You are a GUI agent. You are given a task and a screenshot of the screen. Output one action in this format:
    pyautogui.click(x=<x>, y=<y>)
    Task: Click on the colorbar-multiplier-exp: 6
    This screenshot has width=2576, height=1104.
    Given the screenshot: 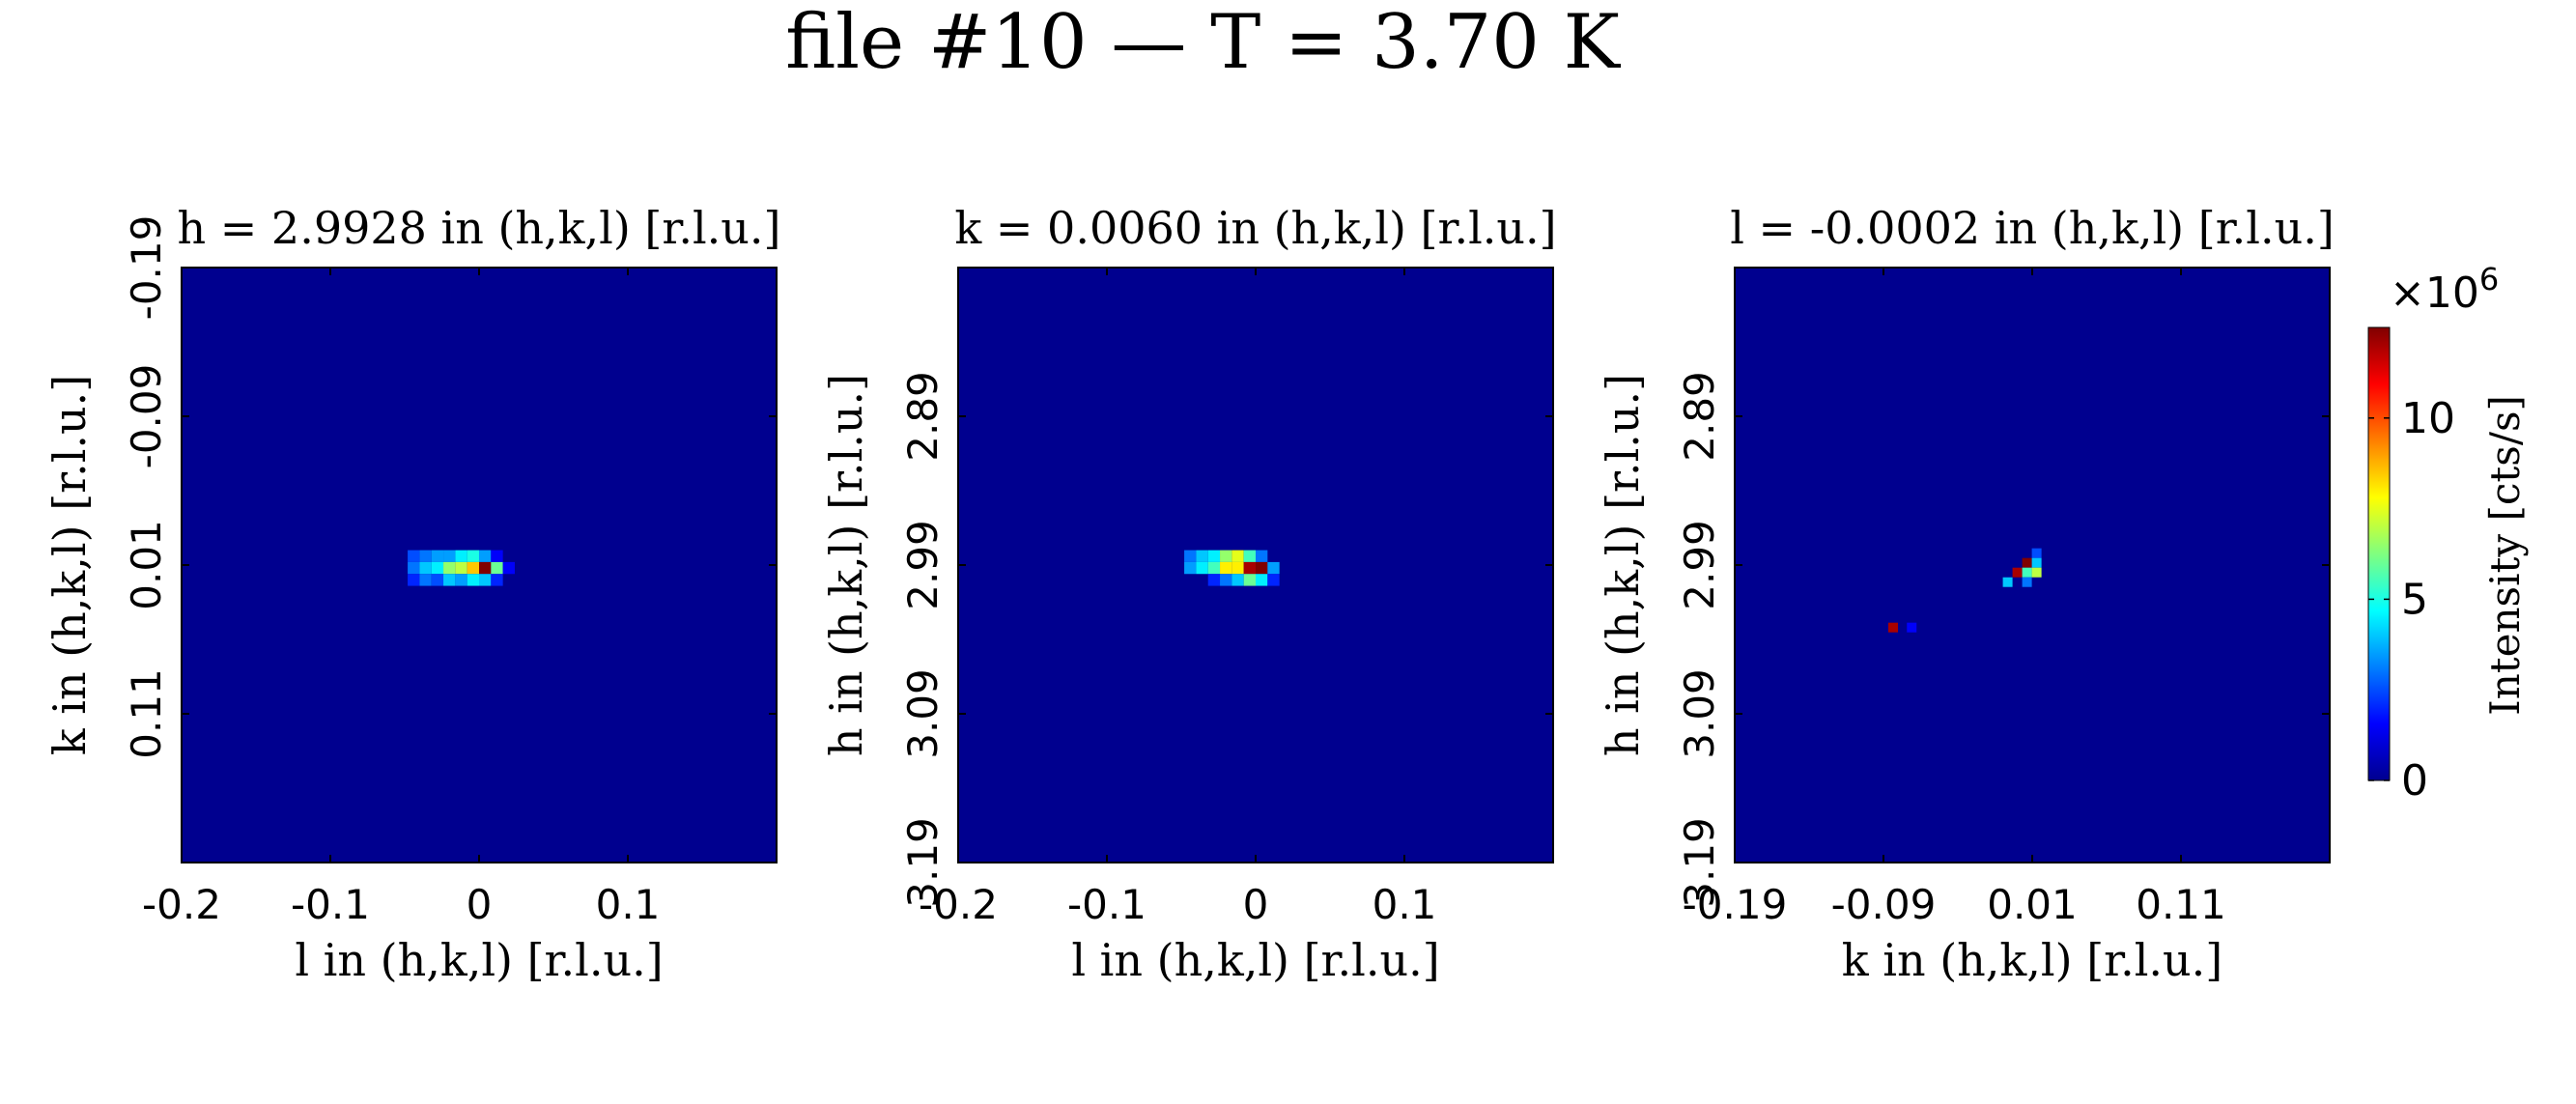 What is the action you would take?
    pyautogui.click(x=2489, y=279)
    